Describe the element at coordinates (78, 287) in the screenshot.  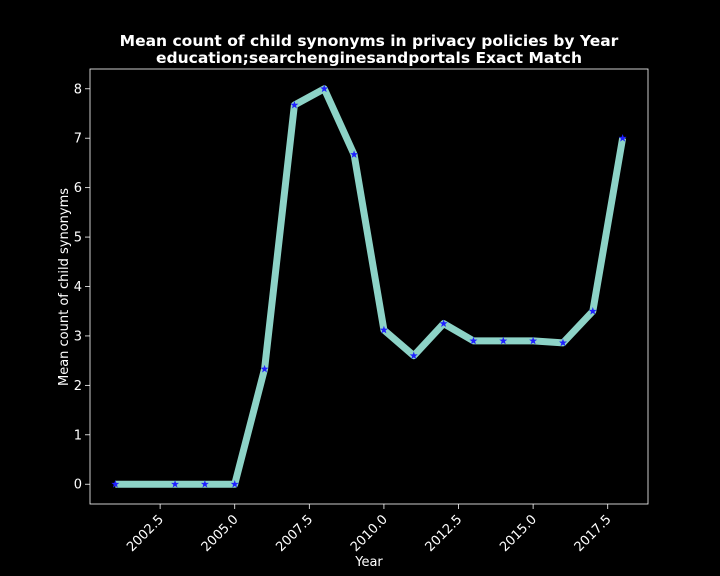
I see `y-tick-label: 4` at that location.